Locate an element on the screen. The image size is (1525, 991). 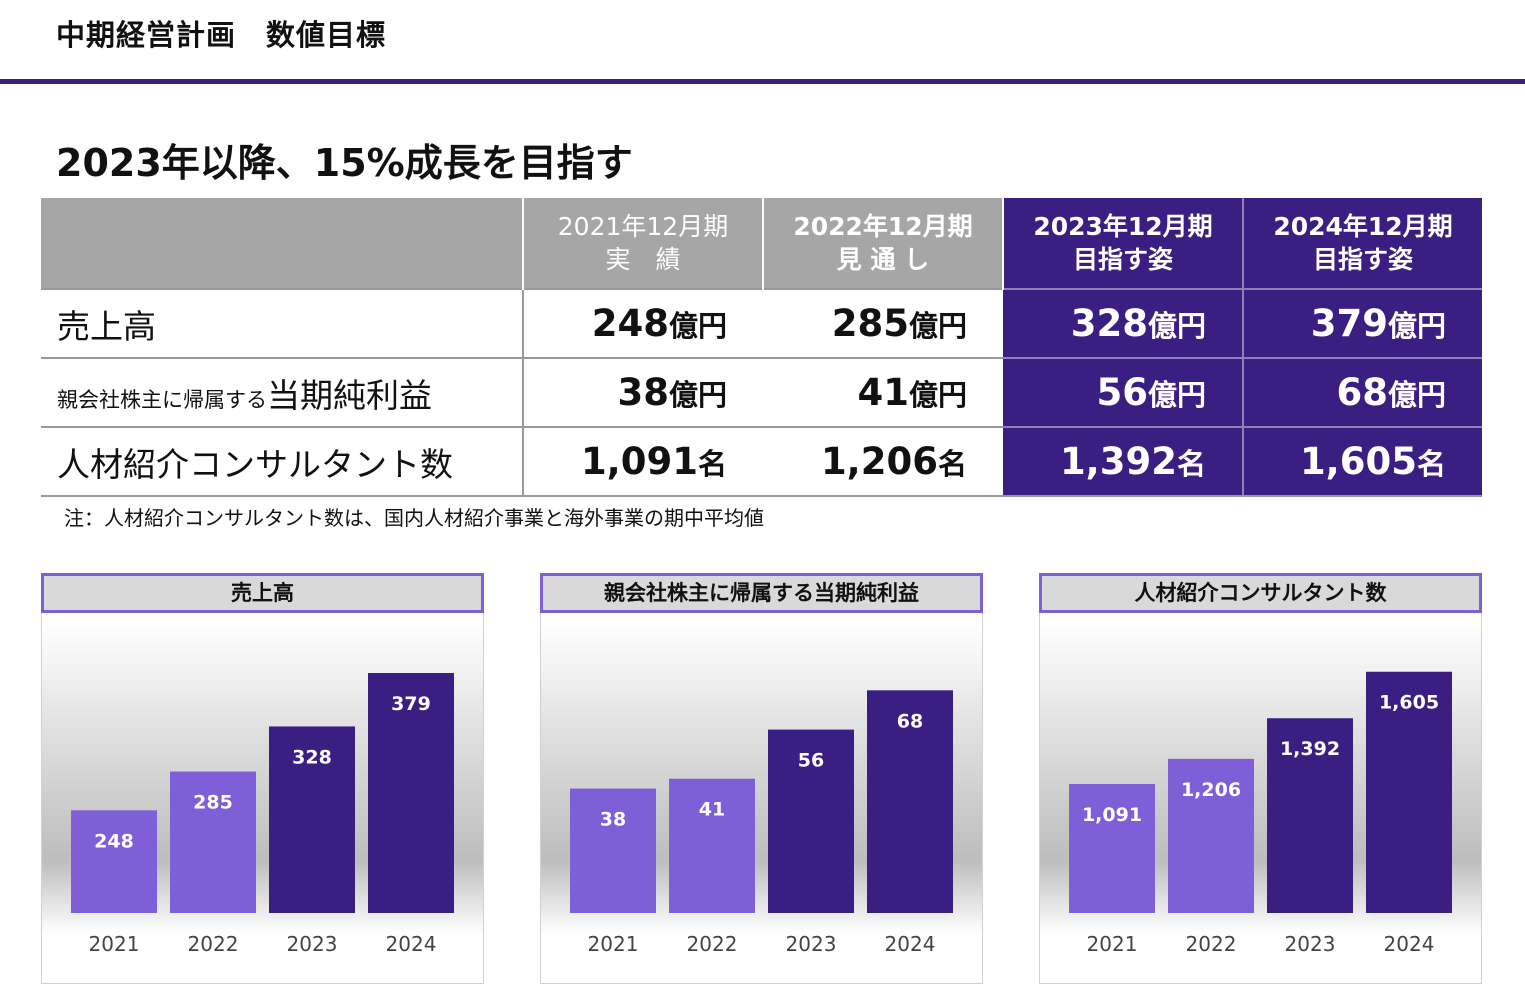
row-label-text: 人材紹介コンサルタント数 is located at coordinates (255, 464).